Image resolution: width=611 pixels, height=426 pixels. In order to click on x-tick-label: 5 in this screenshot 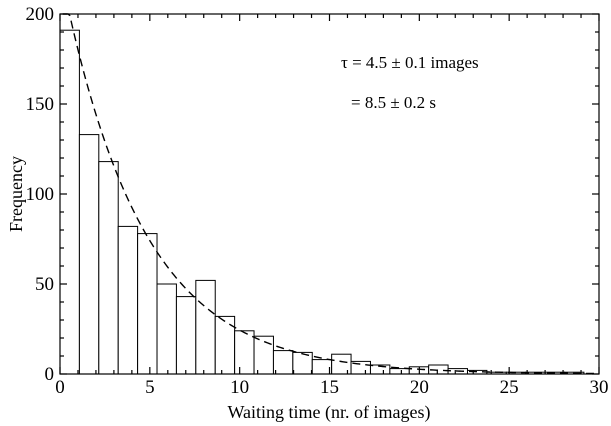, I will do `click(150, 387)`.